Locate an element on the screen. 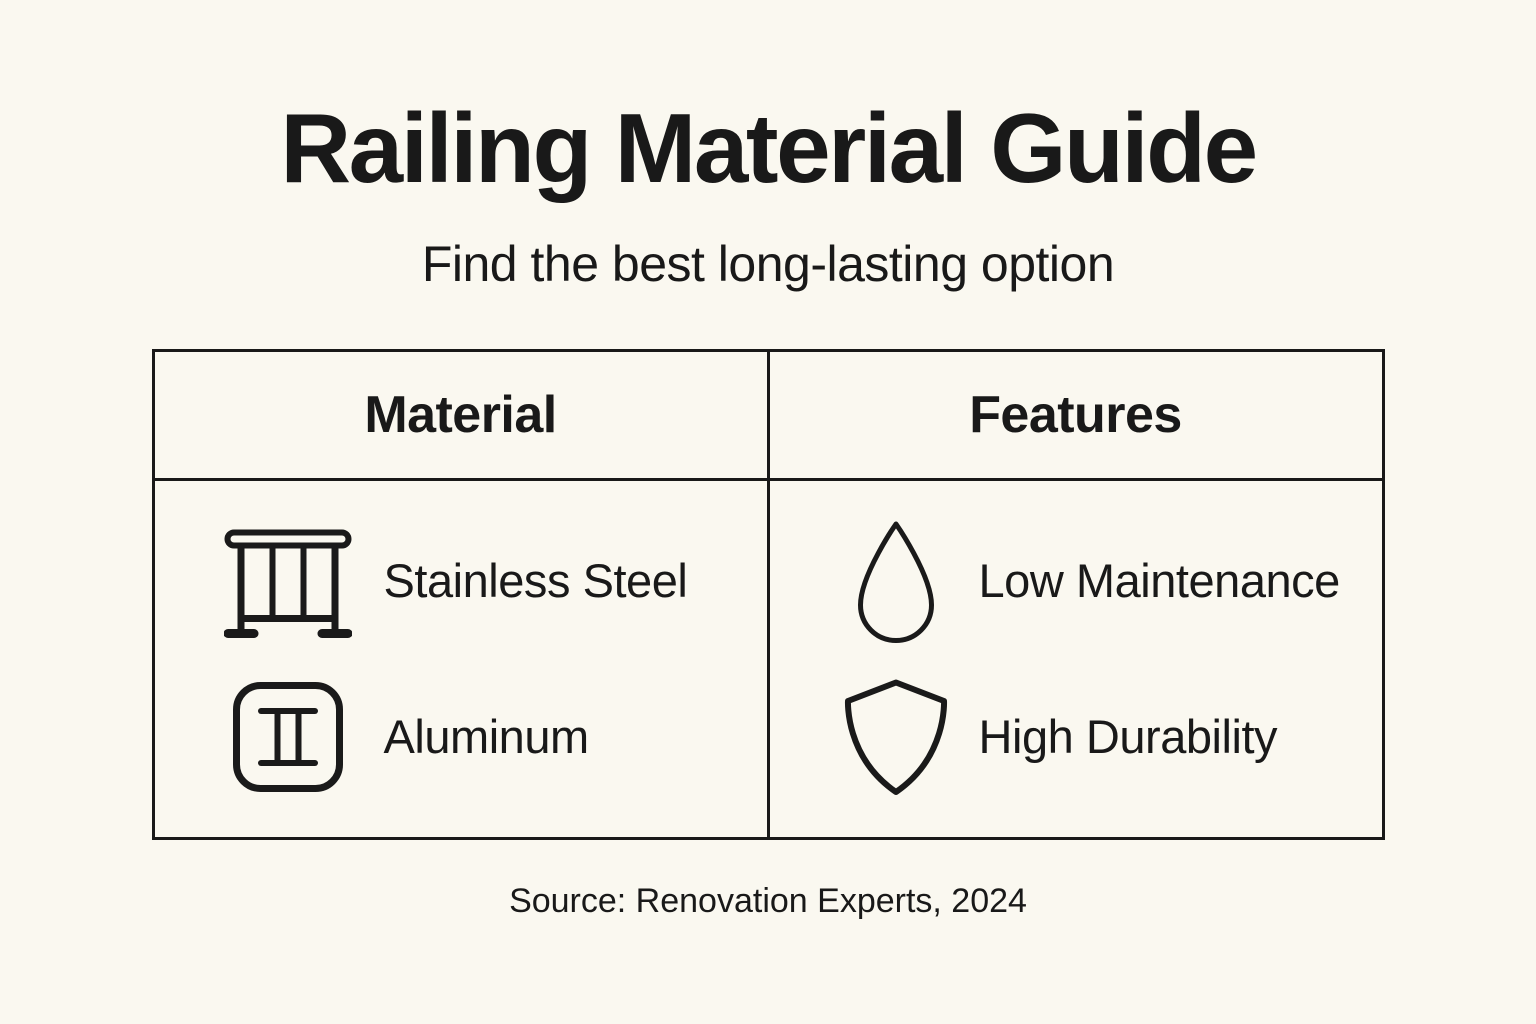 Image resolution: width=1536 pixels, height=1024 pixels. features-column-body: Low Maintenance High Durability is located at coordinates (1076, 659).